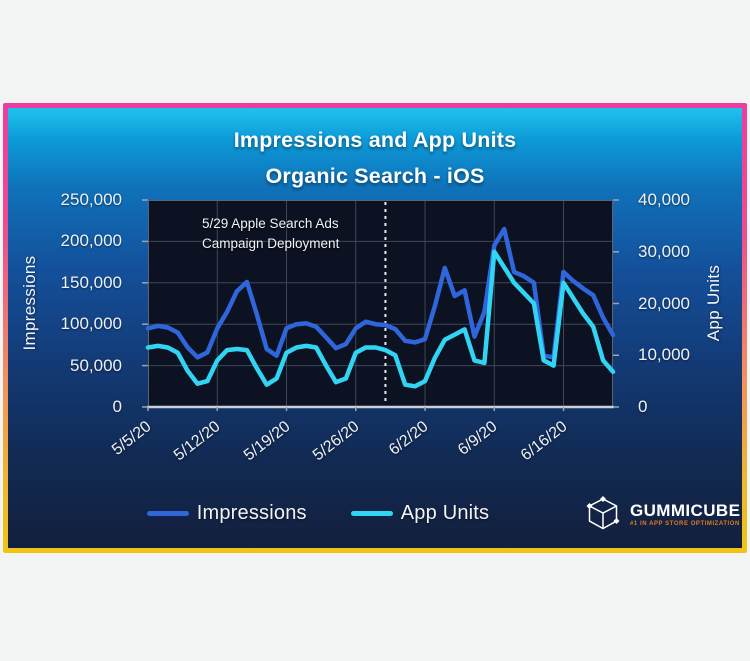 The width and height of the screenshot is (750, 661). I want to click on chart-legend: Impressions App Units, so click(318, 513).